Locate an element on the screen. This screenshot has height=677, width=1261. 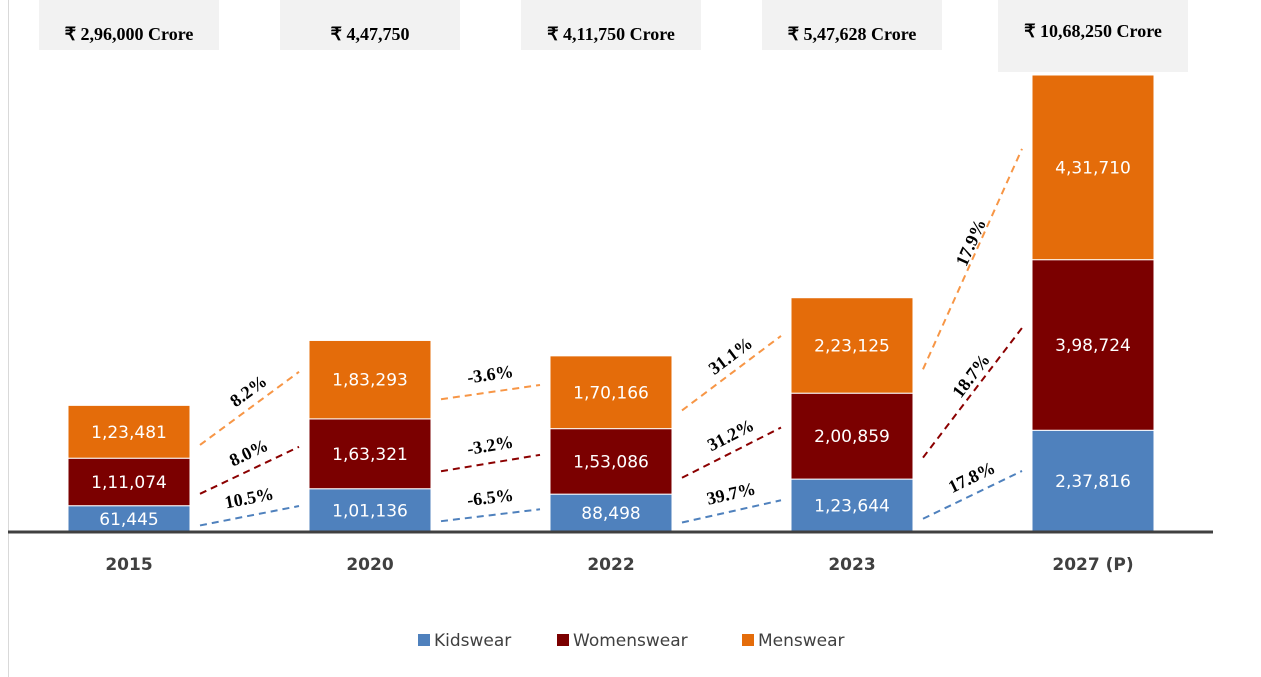
value-label: 2,37,816 is located at coordinates (1093, 482).